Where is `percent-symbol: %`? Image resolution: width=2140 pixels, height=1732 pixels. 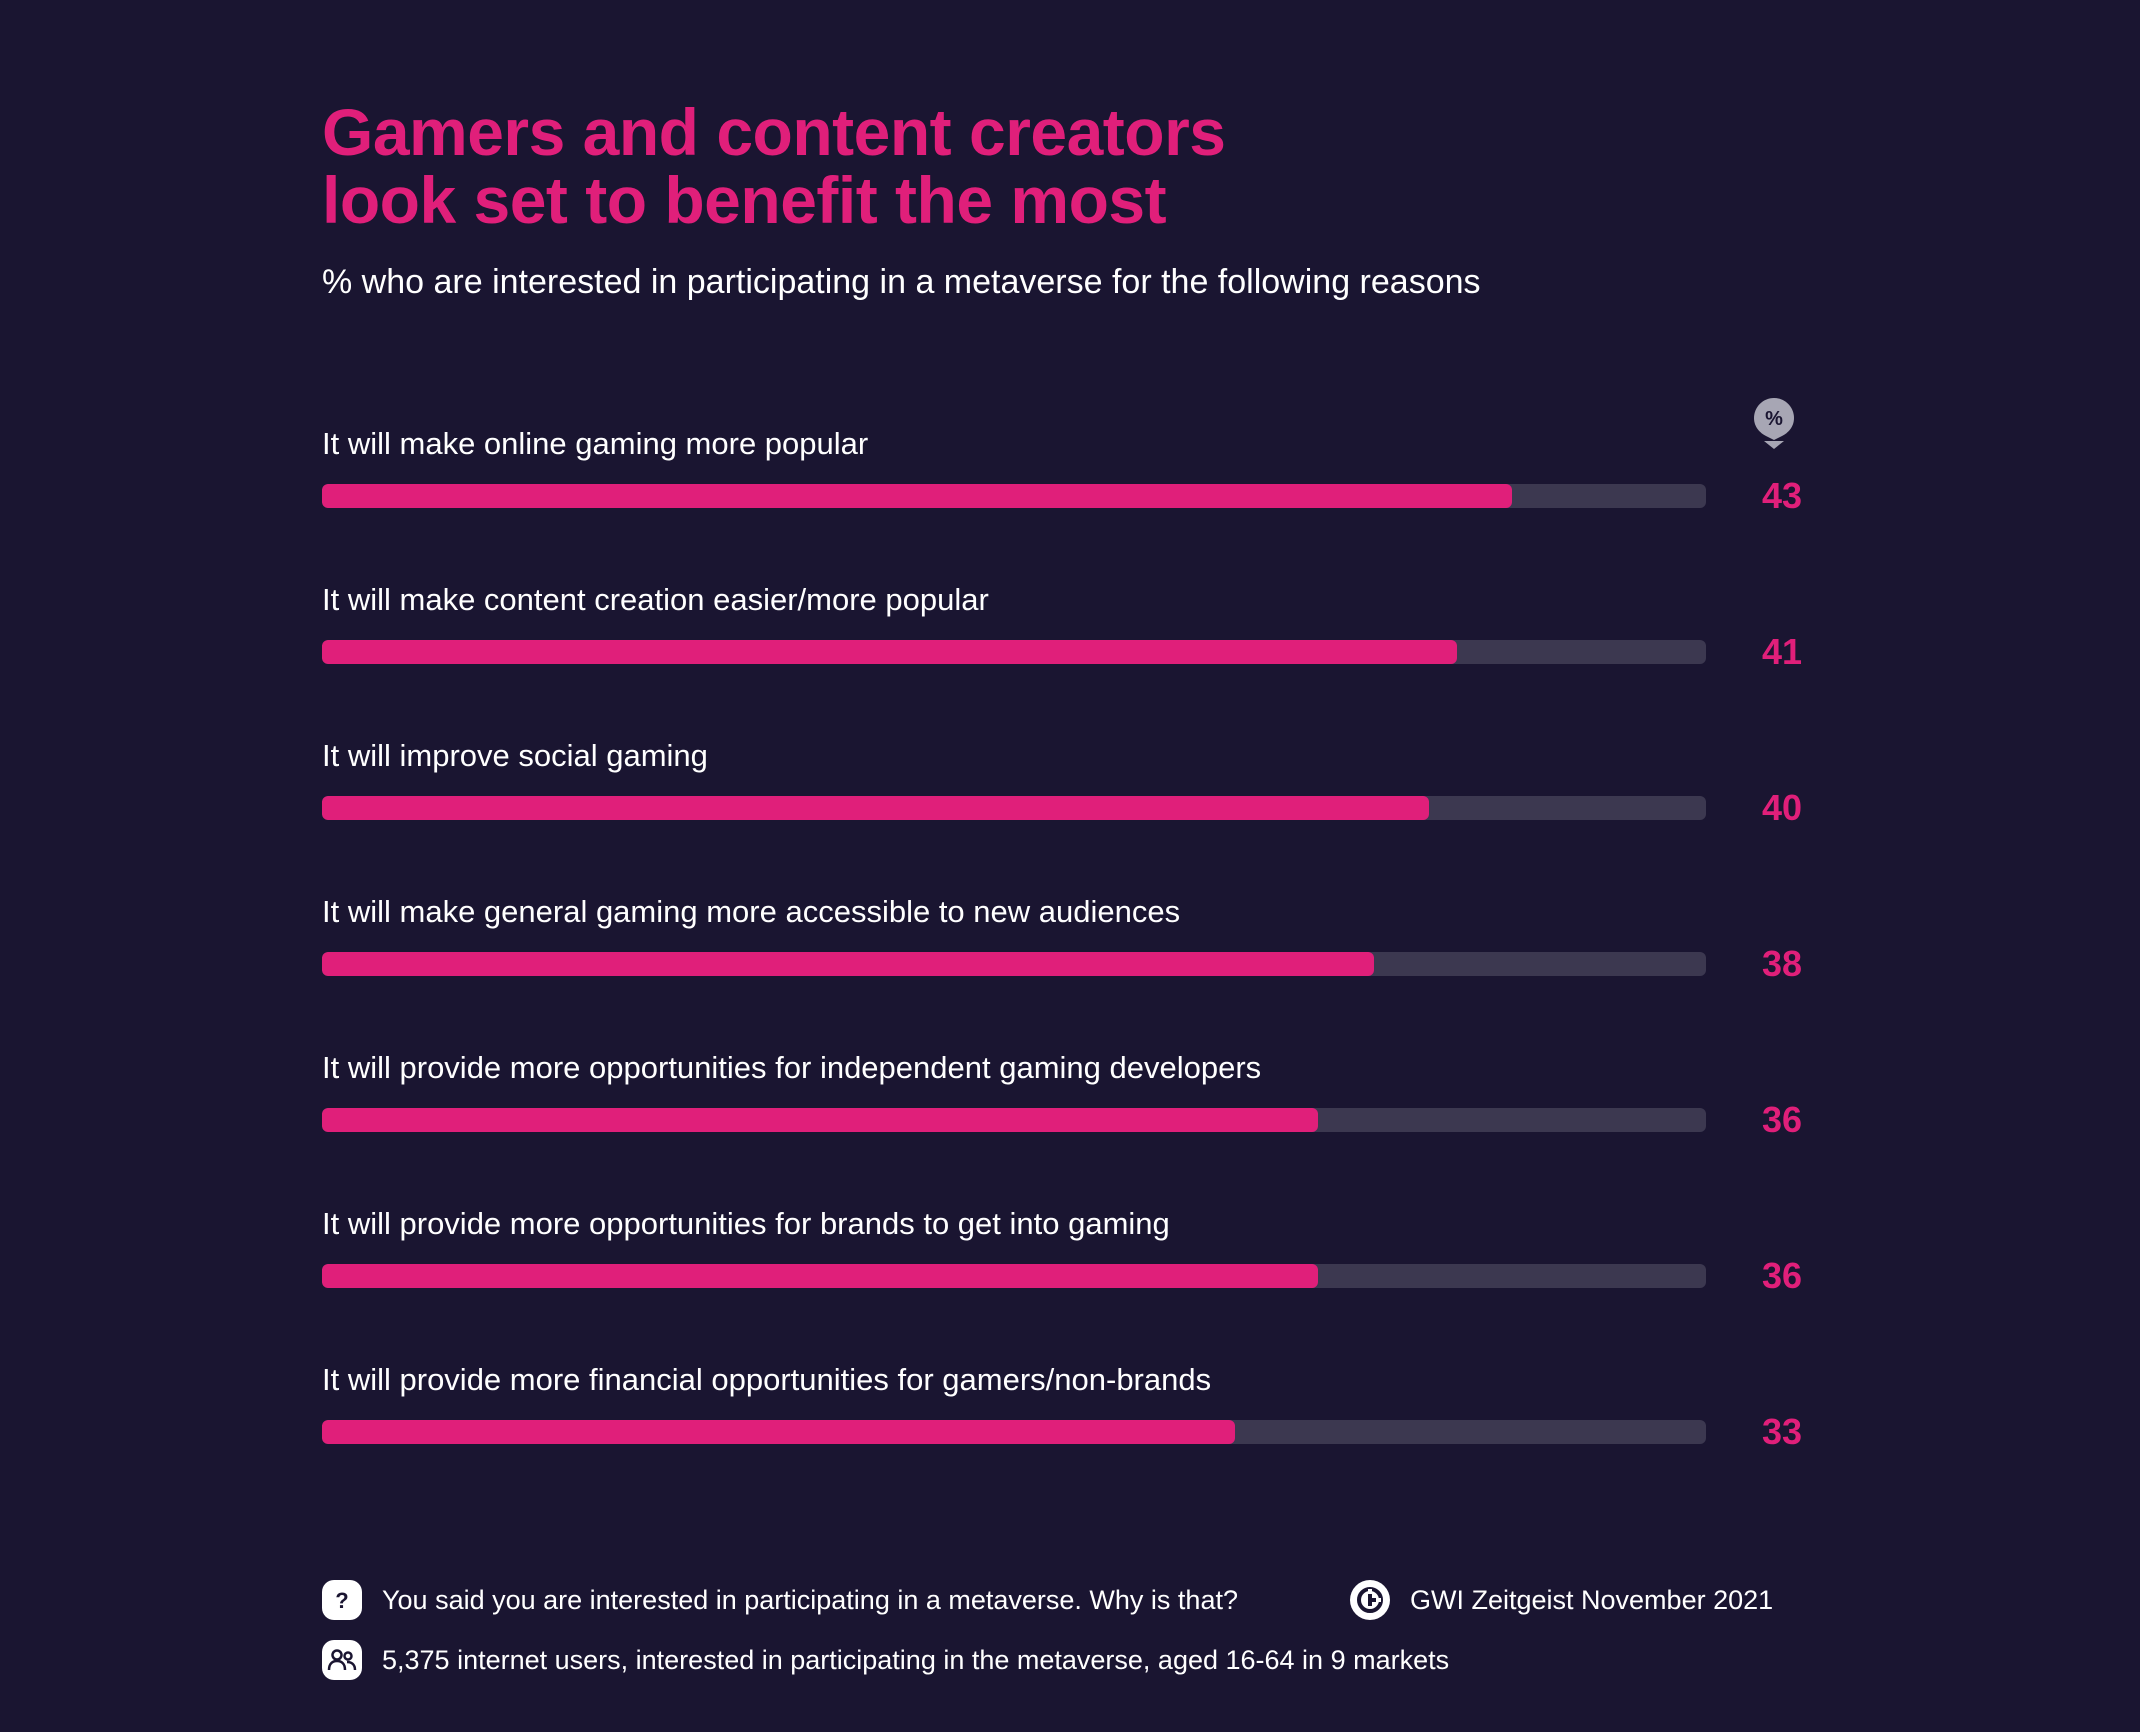 percent-symbol: % is located at coordinates (1774, 419).